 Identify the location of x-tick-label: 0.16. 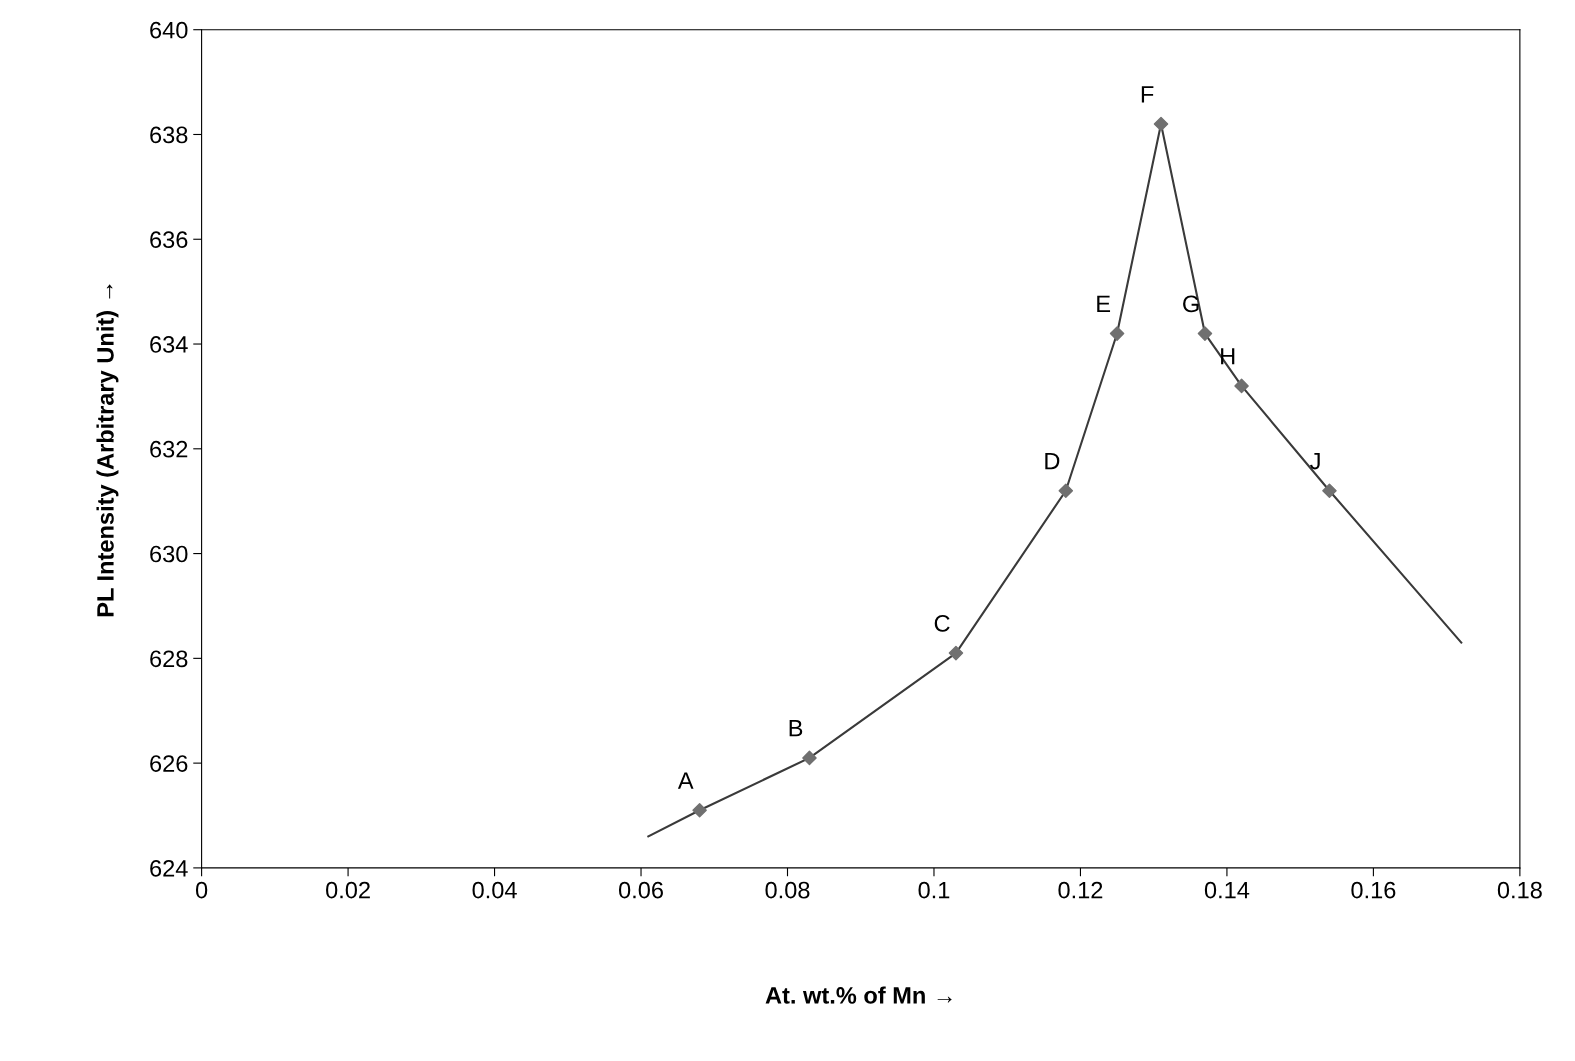
(1373, 890).